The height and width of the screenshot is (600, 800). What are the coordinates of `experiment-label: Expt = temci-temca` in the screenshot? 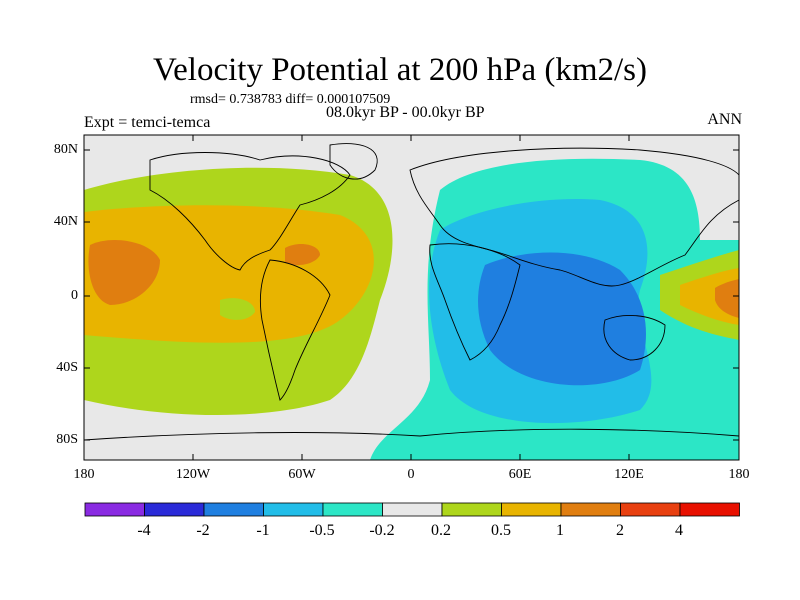 It's located at (147, 122).